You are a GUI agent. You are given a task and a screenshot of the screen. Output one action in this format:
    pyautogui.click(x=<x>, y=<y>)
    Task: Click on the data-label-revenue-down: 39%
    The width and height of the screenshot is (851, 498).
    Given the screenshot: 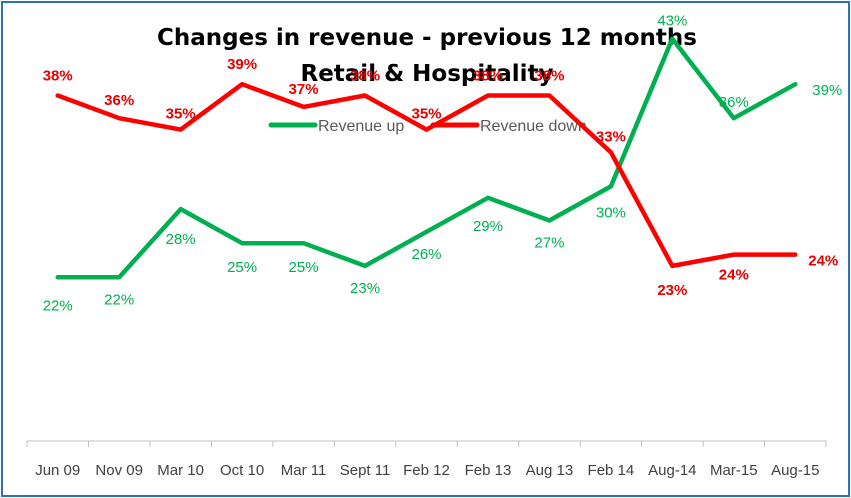 What is the action you would take?
    pyautogui.click(x=242, y=64)
    